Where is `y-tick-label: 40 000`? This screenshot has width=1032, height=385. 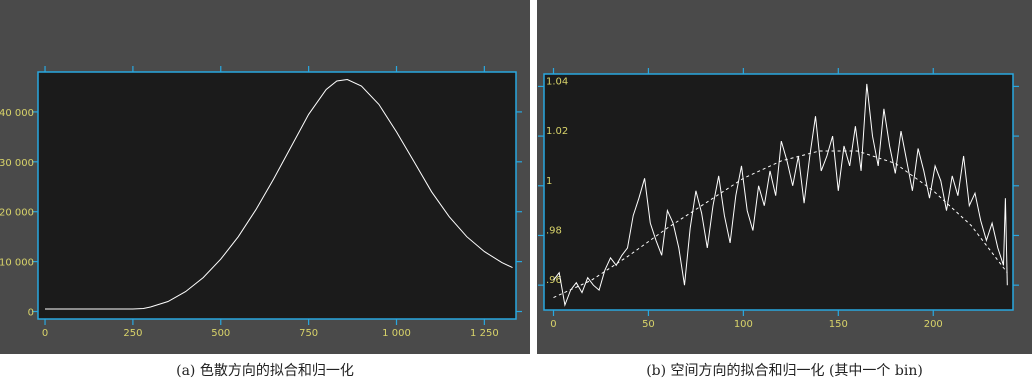 y-tick-label: 40 000 is located at coordinates (17, 113).